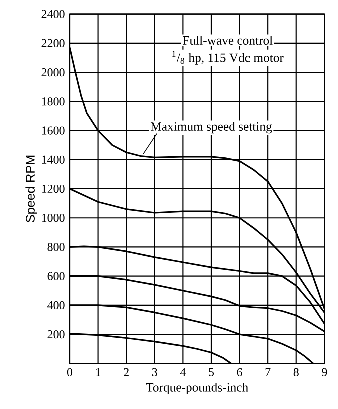  Describe the element at coordinates (155, 372) in the screenshot. I see `x-tick-label: 3` at that location.